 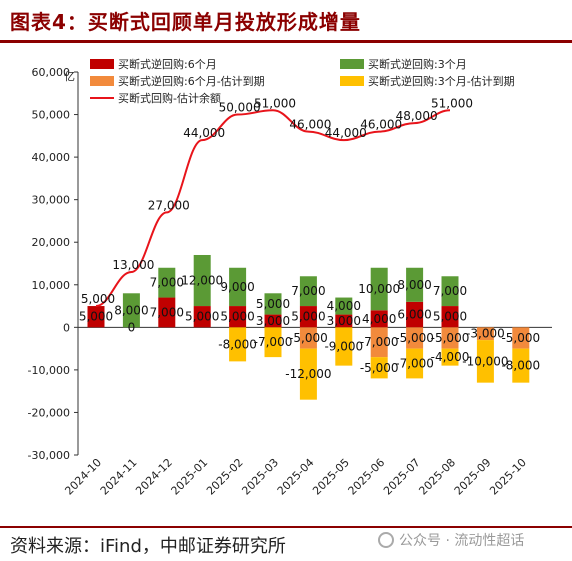 What do you see at coordinates (310, 125) in the screenshot?
I see `label-balance: 46,000` at bounding box center [310, 125].